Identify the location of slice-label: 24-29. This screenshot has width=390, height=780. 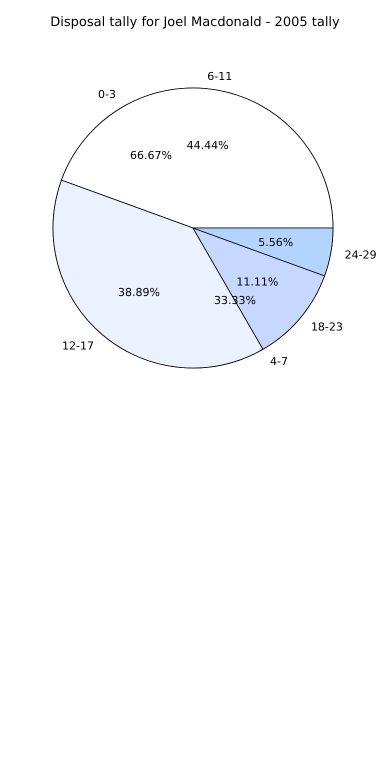
(360, 255).